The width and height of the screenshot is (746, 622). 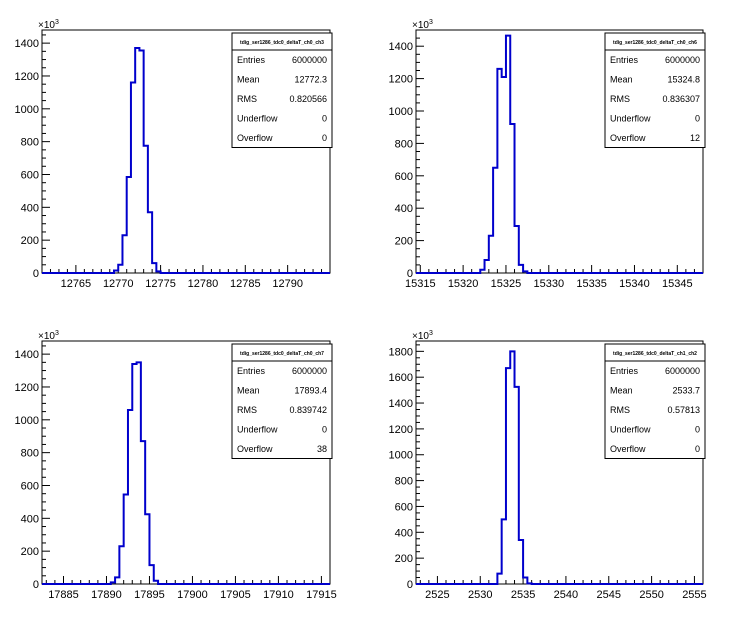 What do you see at coordinates (278, 595) in the screenshot?
I see `x-tick-label: 17910` at bounding box center [278, 595].